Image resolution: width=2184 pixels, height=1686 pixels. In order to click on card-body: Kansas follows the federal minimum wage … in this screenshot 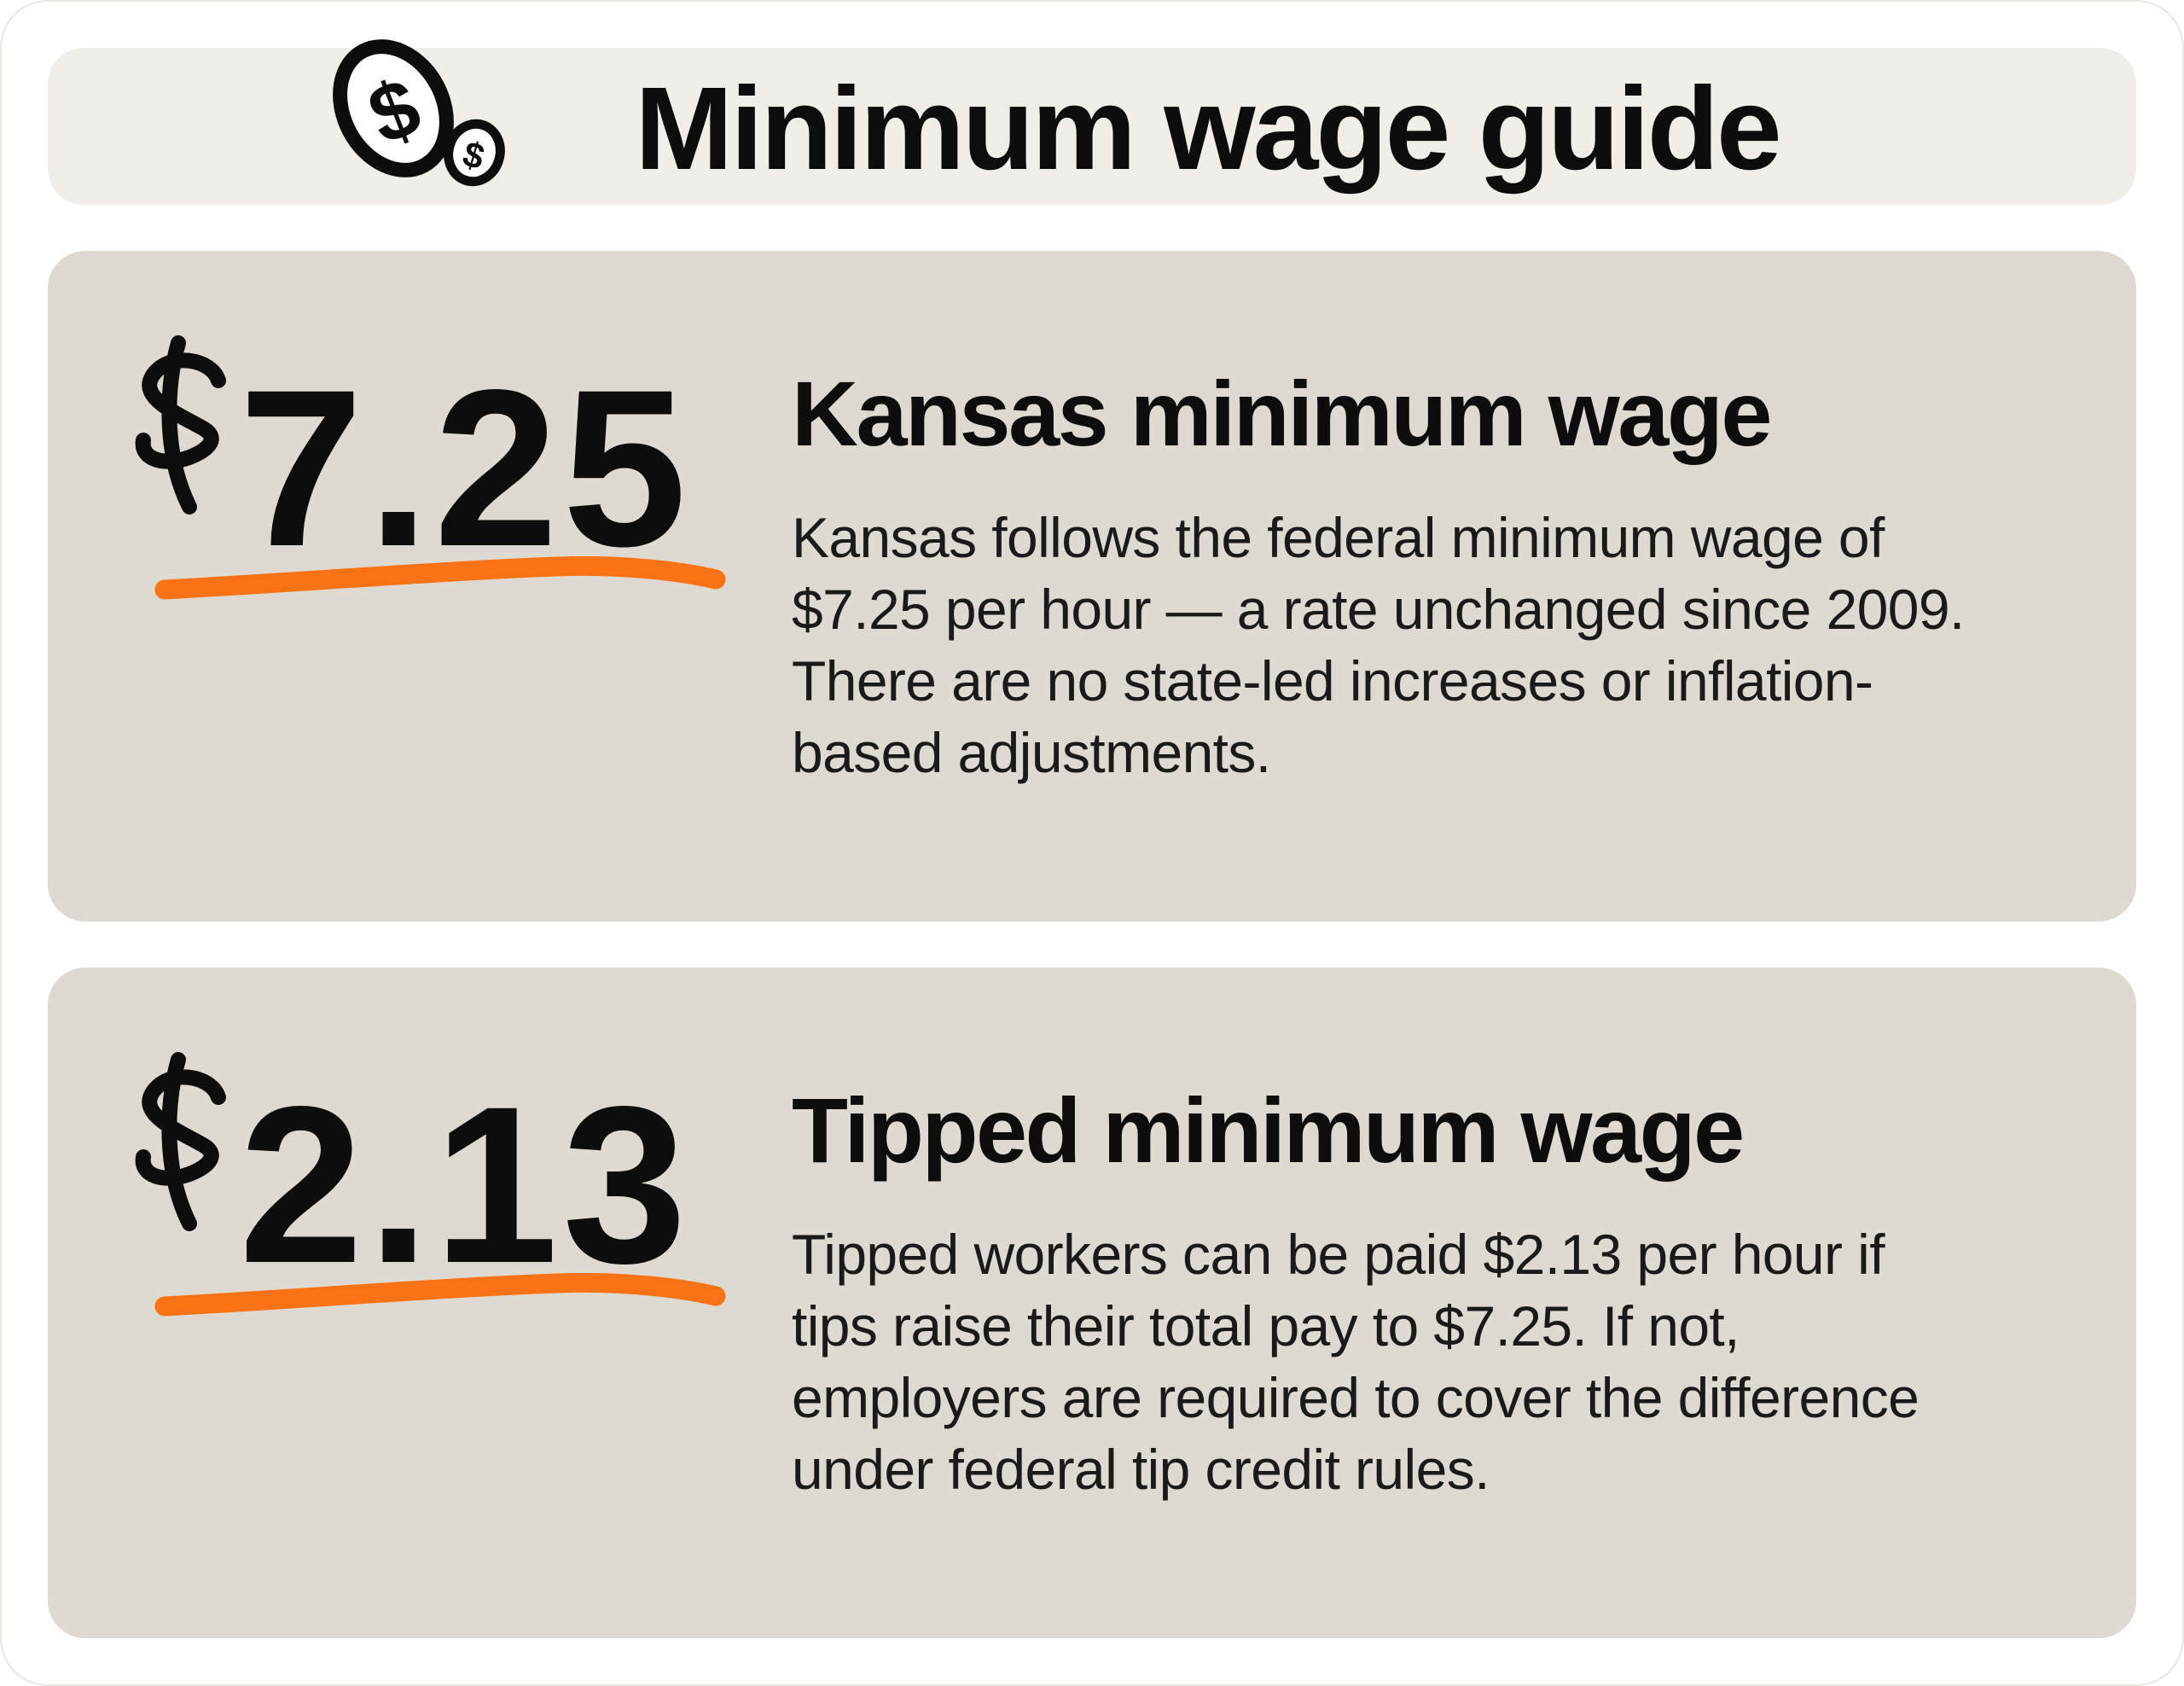, I will do `click(1378, 645)`.